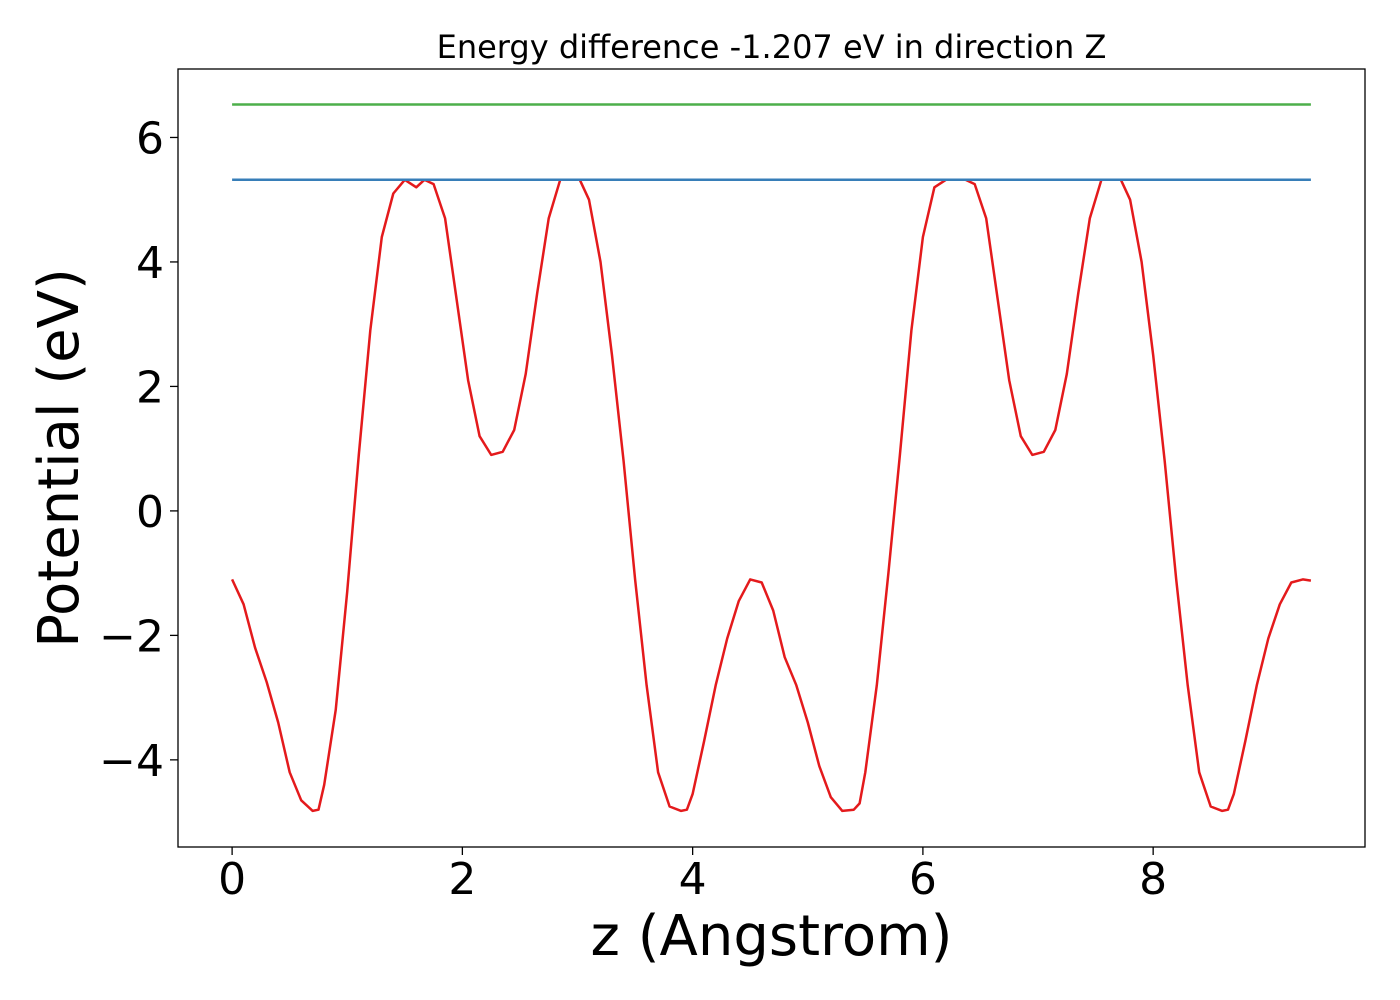 The width and height of the screenshot is (1400, 1000). What do you see at coordinates (693, 879) in the screenshot?
I see `x-tick-label: 4` at bounding box center [693, 879].